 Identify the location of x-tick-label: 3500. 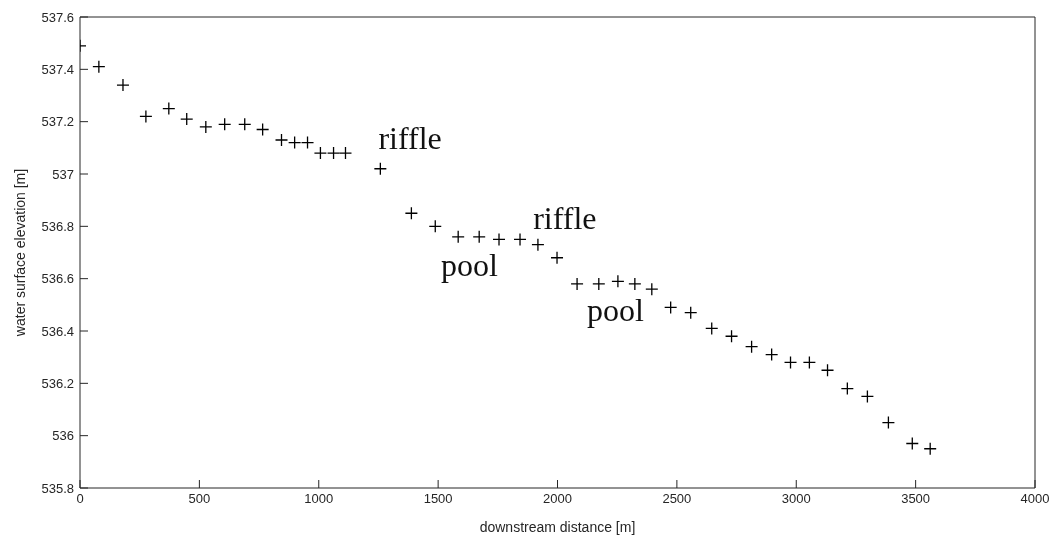
(916, 499).